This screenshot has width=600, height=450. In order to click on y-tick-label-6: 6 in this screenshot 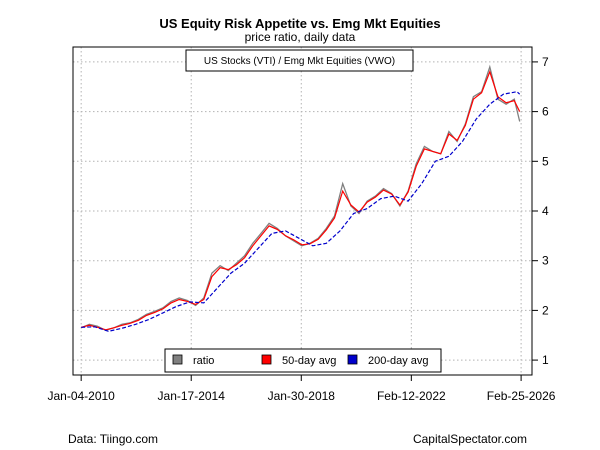, I will do `click(545, 112)`.